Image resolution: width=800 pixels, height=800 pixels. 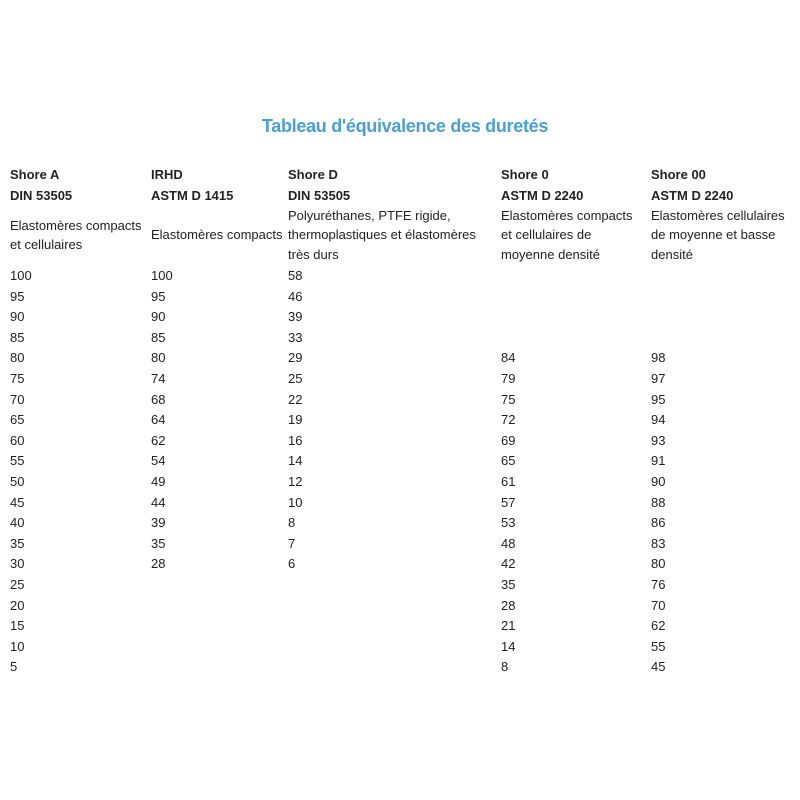 What do you see at coordinates (158, 481) in the screenshot?
I see `table-cell: 49` at bounding box center [158, 481].